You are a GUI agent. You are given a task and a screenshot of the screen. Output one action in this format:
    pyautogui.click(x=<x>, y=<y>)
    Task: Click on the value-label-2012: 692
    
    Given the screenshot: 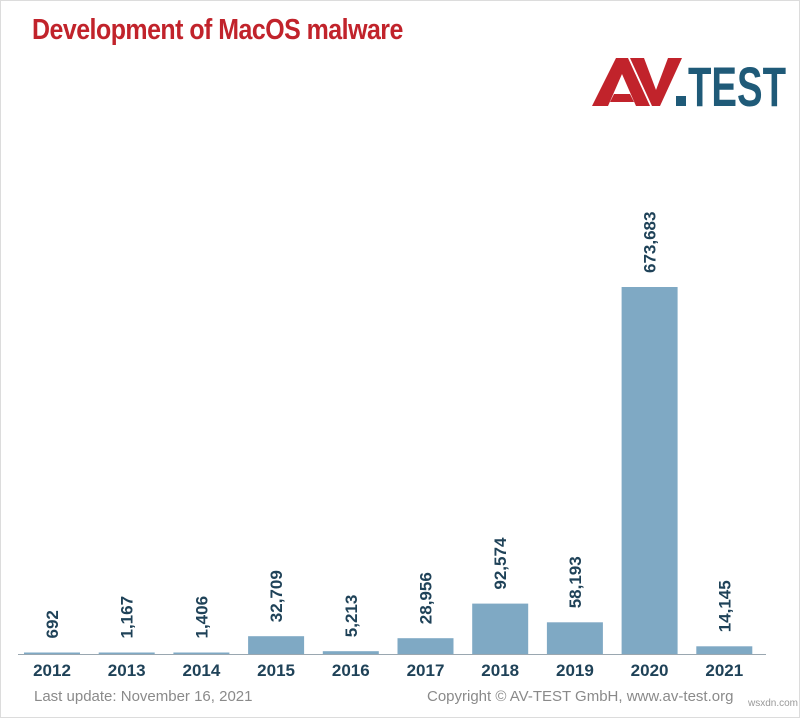 What is the action you would take?
    pyautogui.click(x=52, y=624)
    